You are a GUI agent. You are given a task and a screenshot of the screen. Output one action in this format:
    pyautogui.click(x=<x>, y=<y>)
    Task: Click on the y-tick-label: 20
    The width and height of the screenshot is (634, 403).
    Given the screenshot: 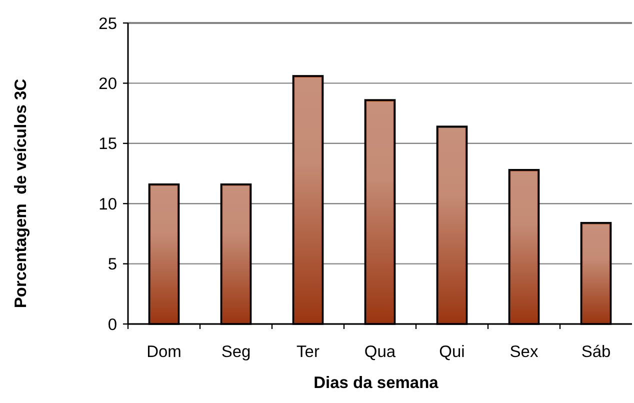 What is the action you would take?
    pyautogui.click(x=107, y=83)
    